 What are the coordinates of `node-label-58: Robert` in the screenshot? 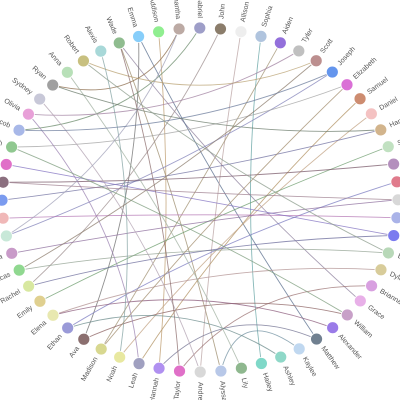 It's located at (71, 44).